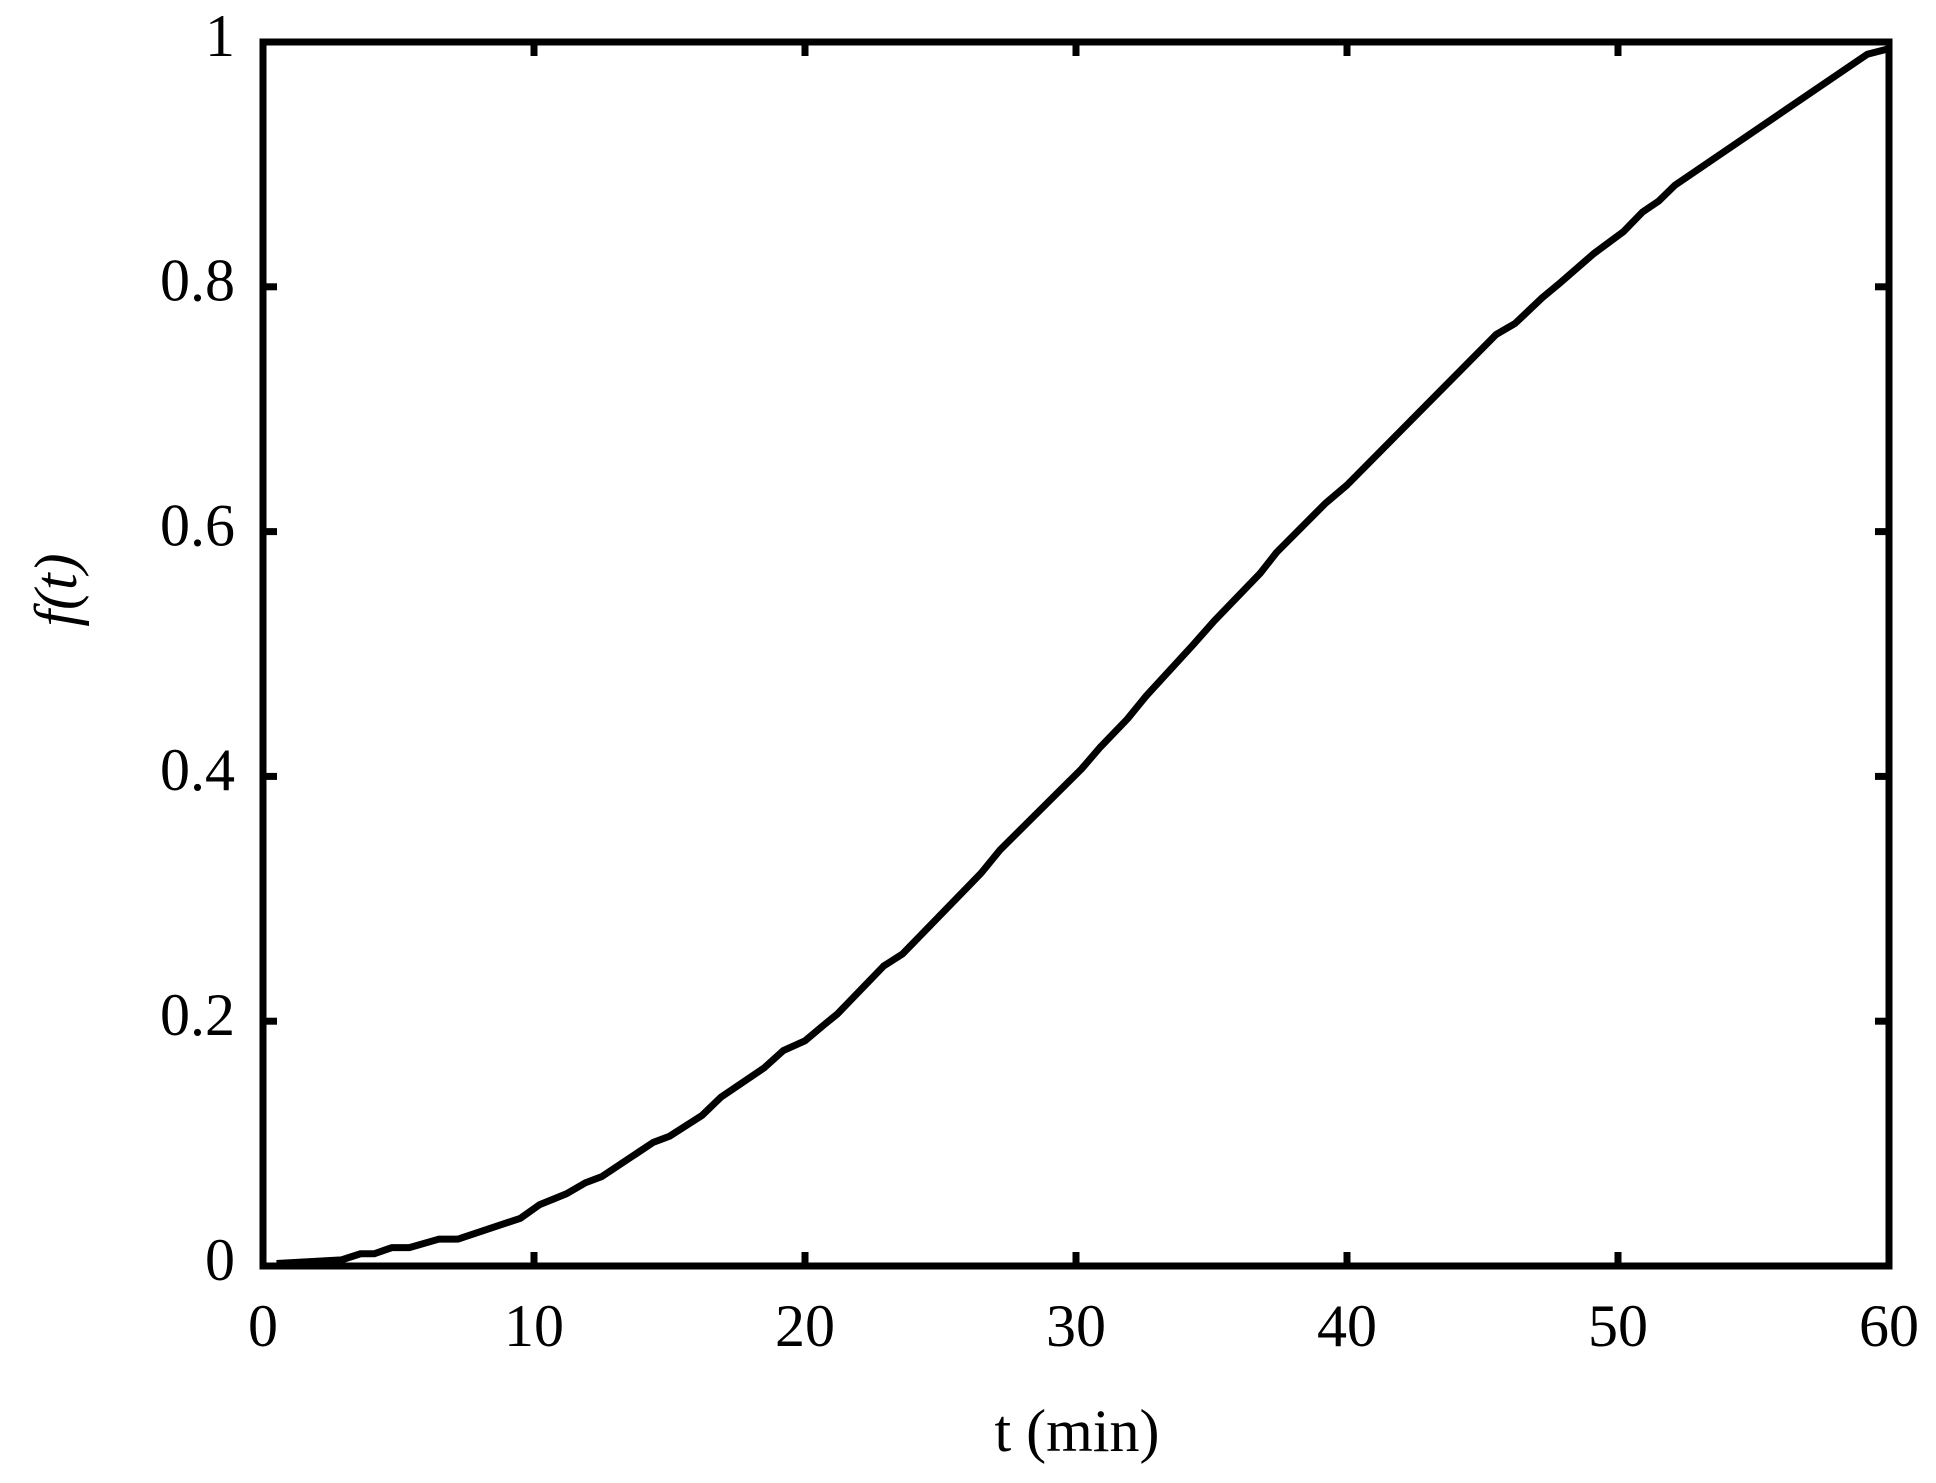 Image resolution: width=1936 pixels, height=1483 pixels. Describe the element at coordinates (1889, 1326) in the screenshot. I see `x-tick-label: 60` at that location.